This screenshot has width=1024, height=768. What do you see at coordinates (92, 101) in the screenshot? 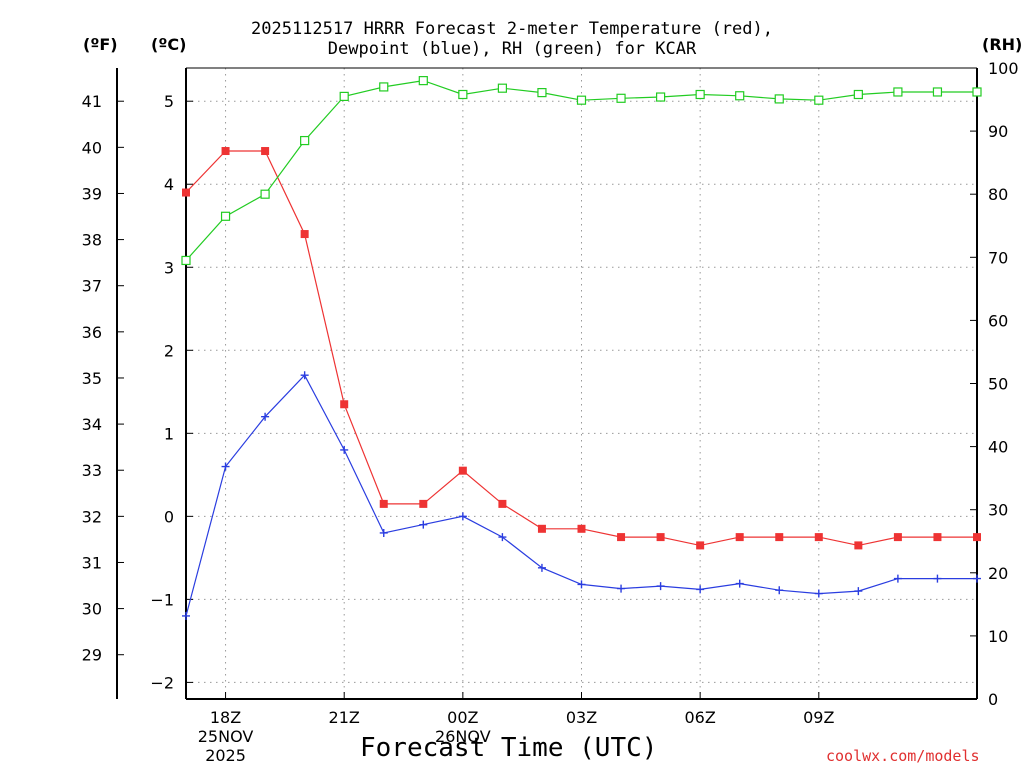
I see `fahrenheit-tick-label: 41` at bounding box center [92, 101].